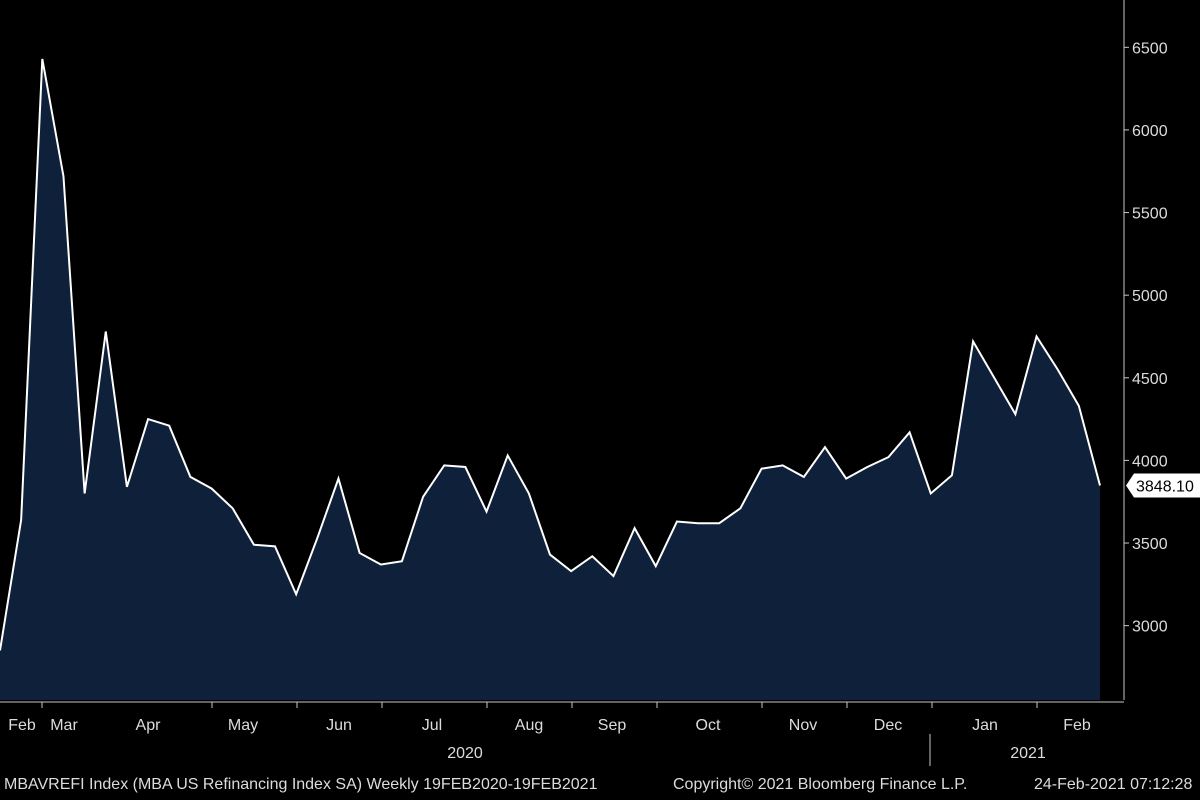  Describe the element at coordinates (1150, 296) in the screenshot. I see `y-tick-label: 5000` at that location.